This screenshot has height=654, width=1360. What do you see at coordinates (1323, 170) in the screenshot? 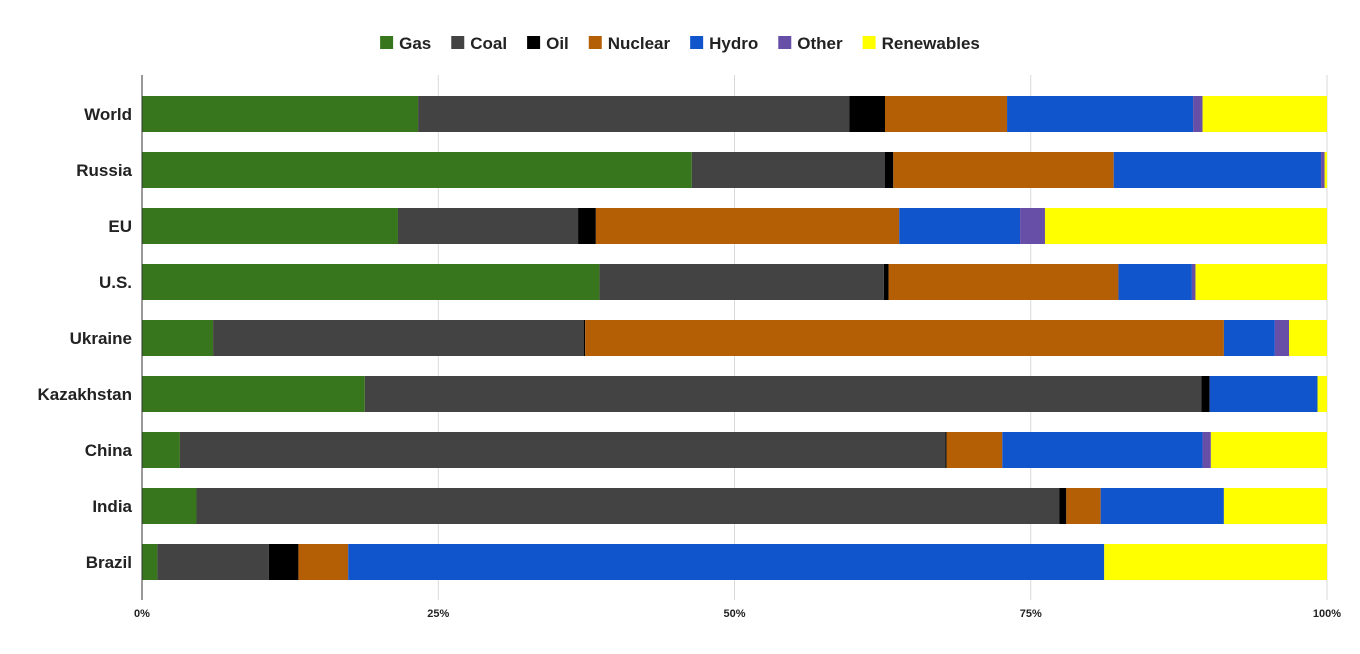
I see `bar-segment-russia-other` at bounding box center [1323, 170].